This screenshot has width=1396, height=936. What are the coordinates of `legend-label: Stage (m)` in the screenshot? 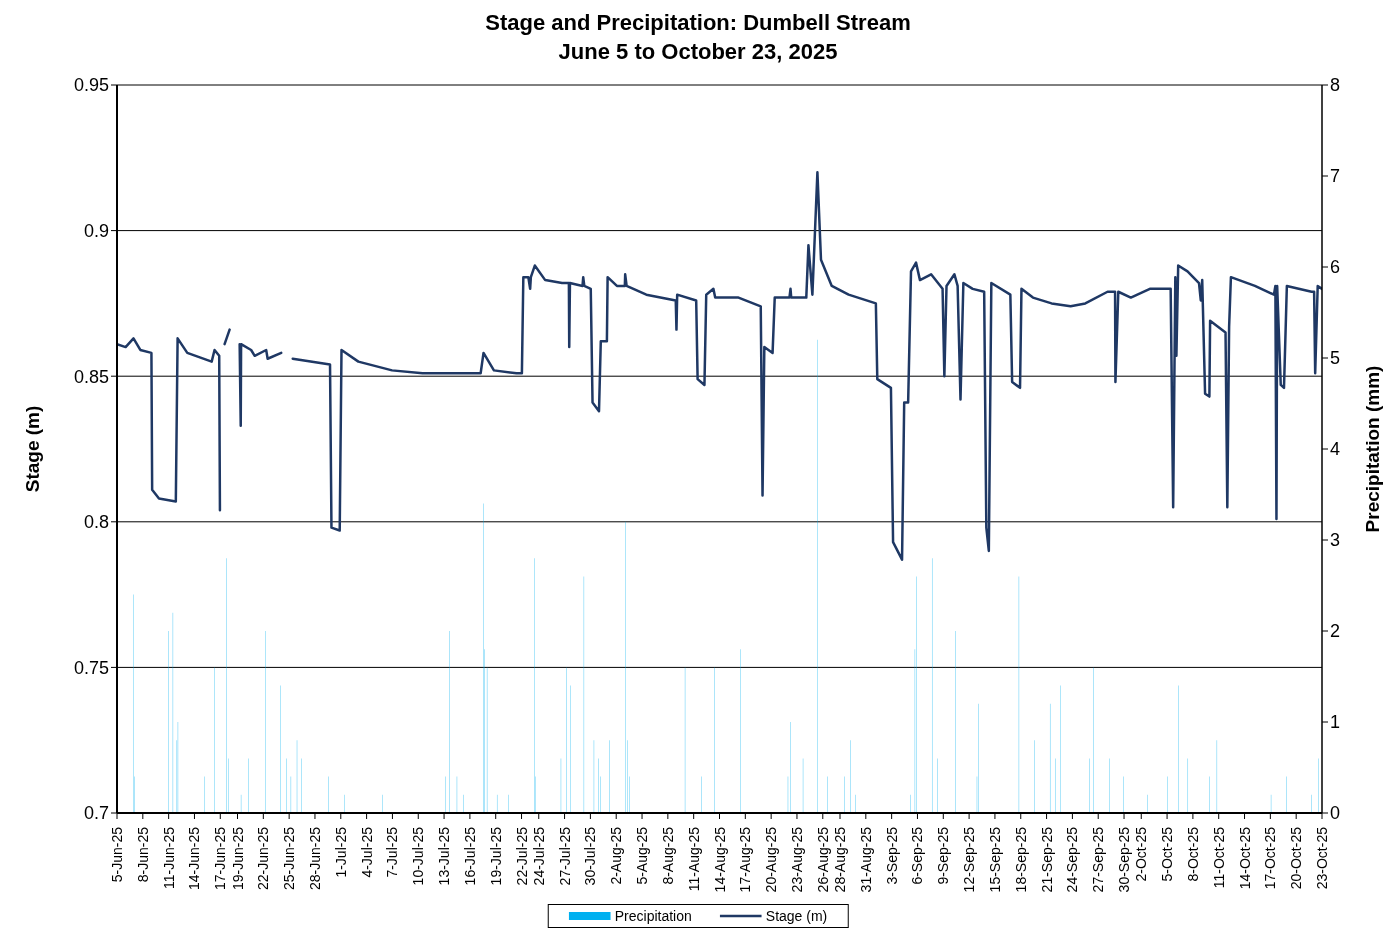 It's located at (796, 916).